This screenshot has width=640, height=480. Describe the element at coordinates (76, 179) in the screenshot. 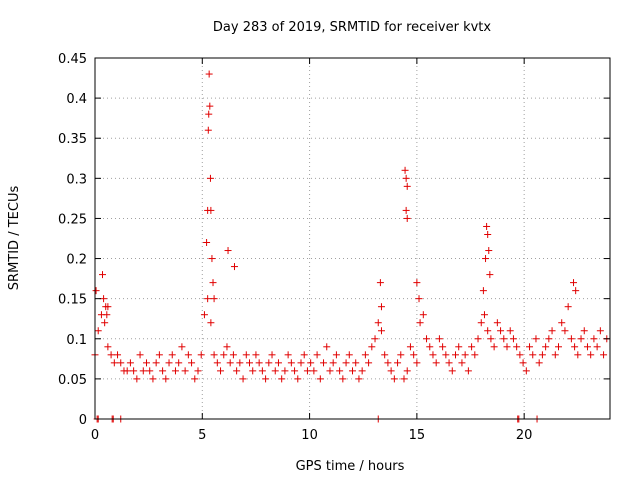

I see `y-tick-label-6: 0.3` at that location.